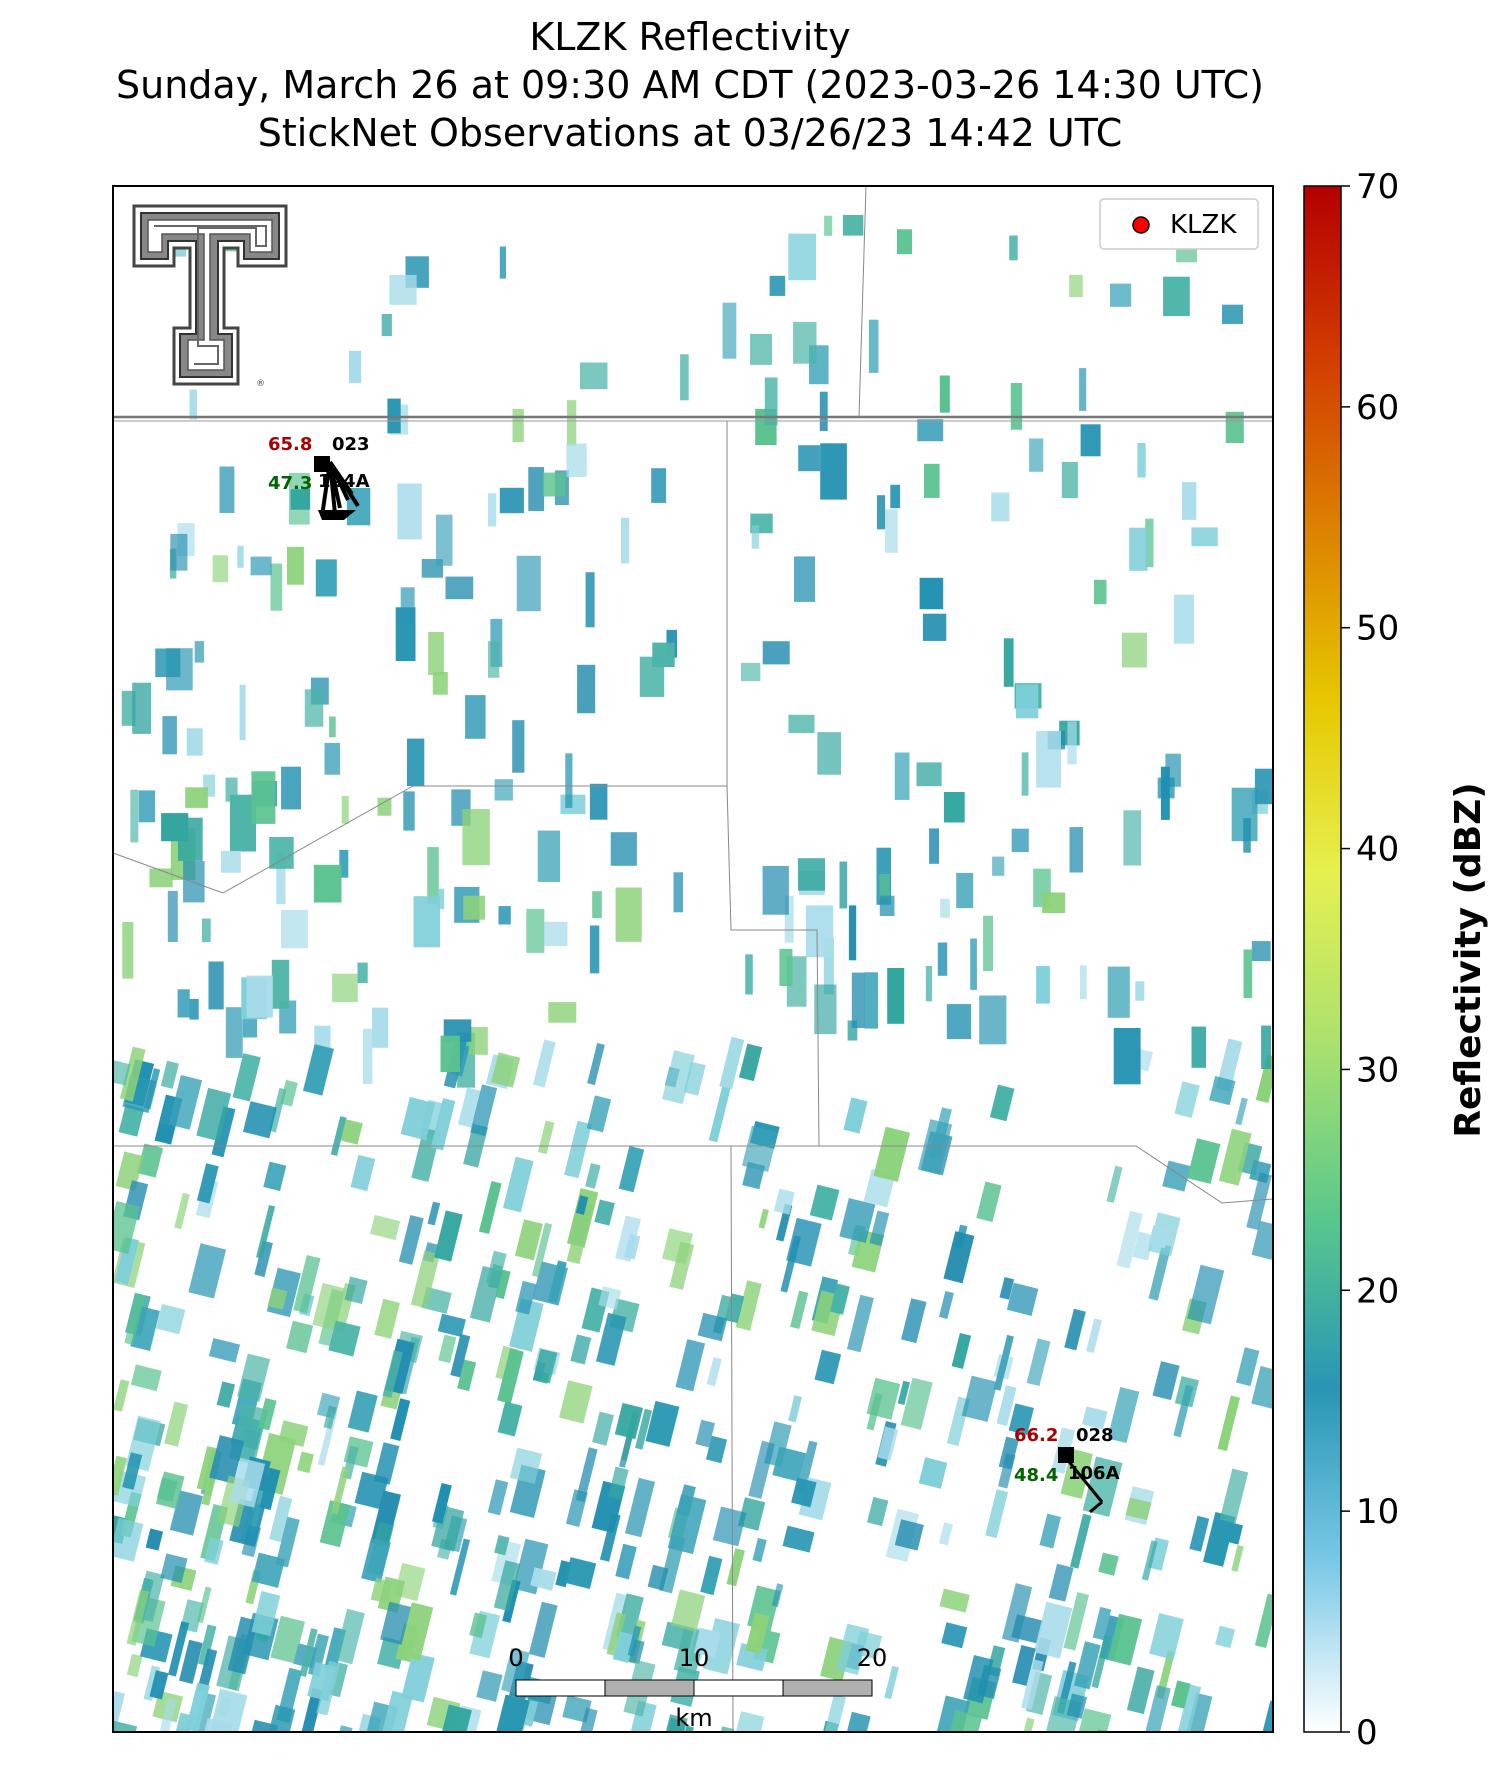 This screenshot has height=1770, width=1502. I want to click on county-line-south, so click(693, 1174).